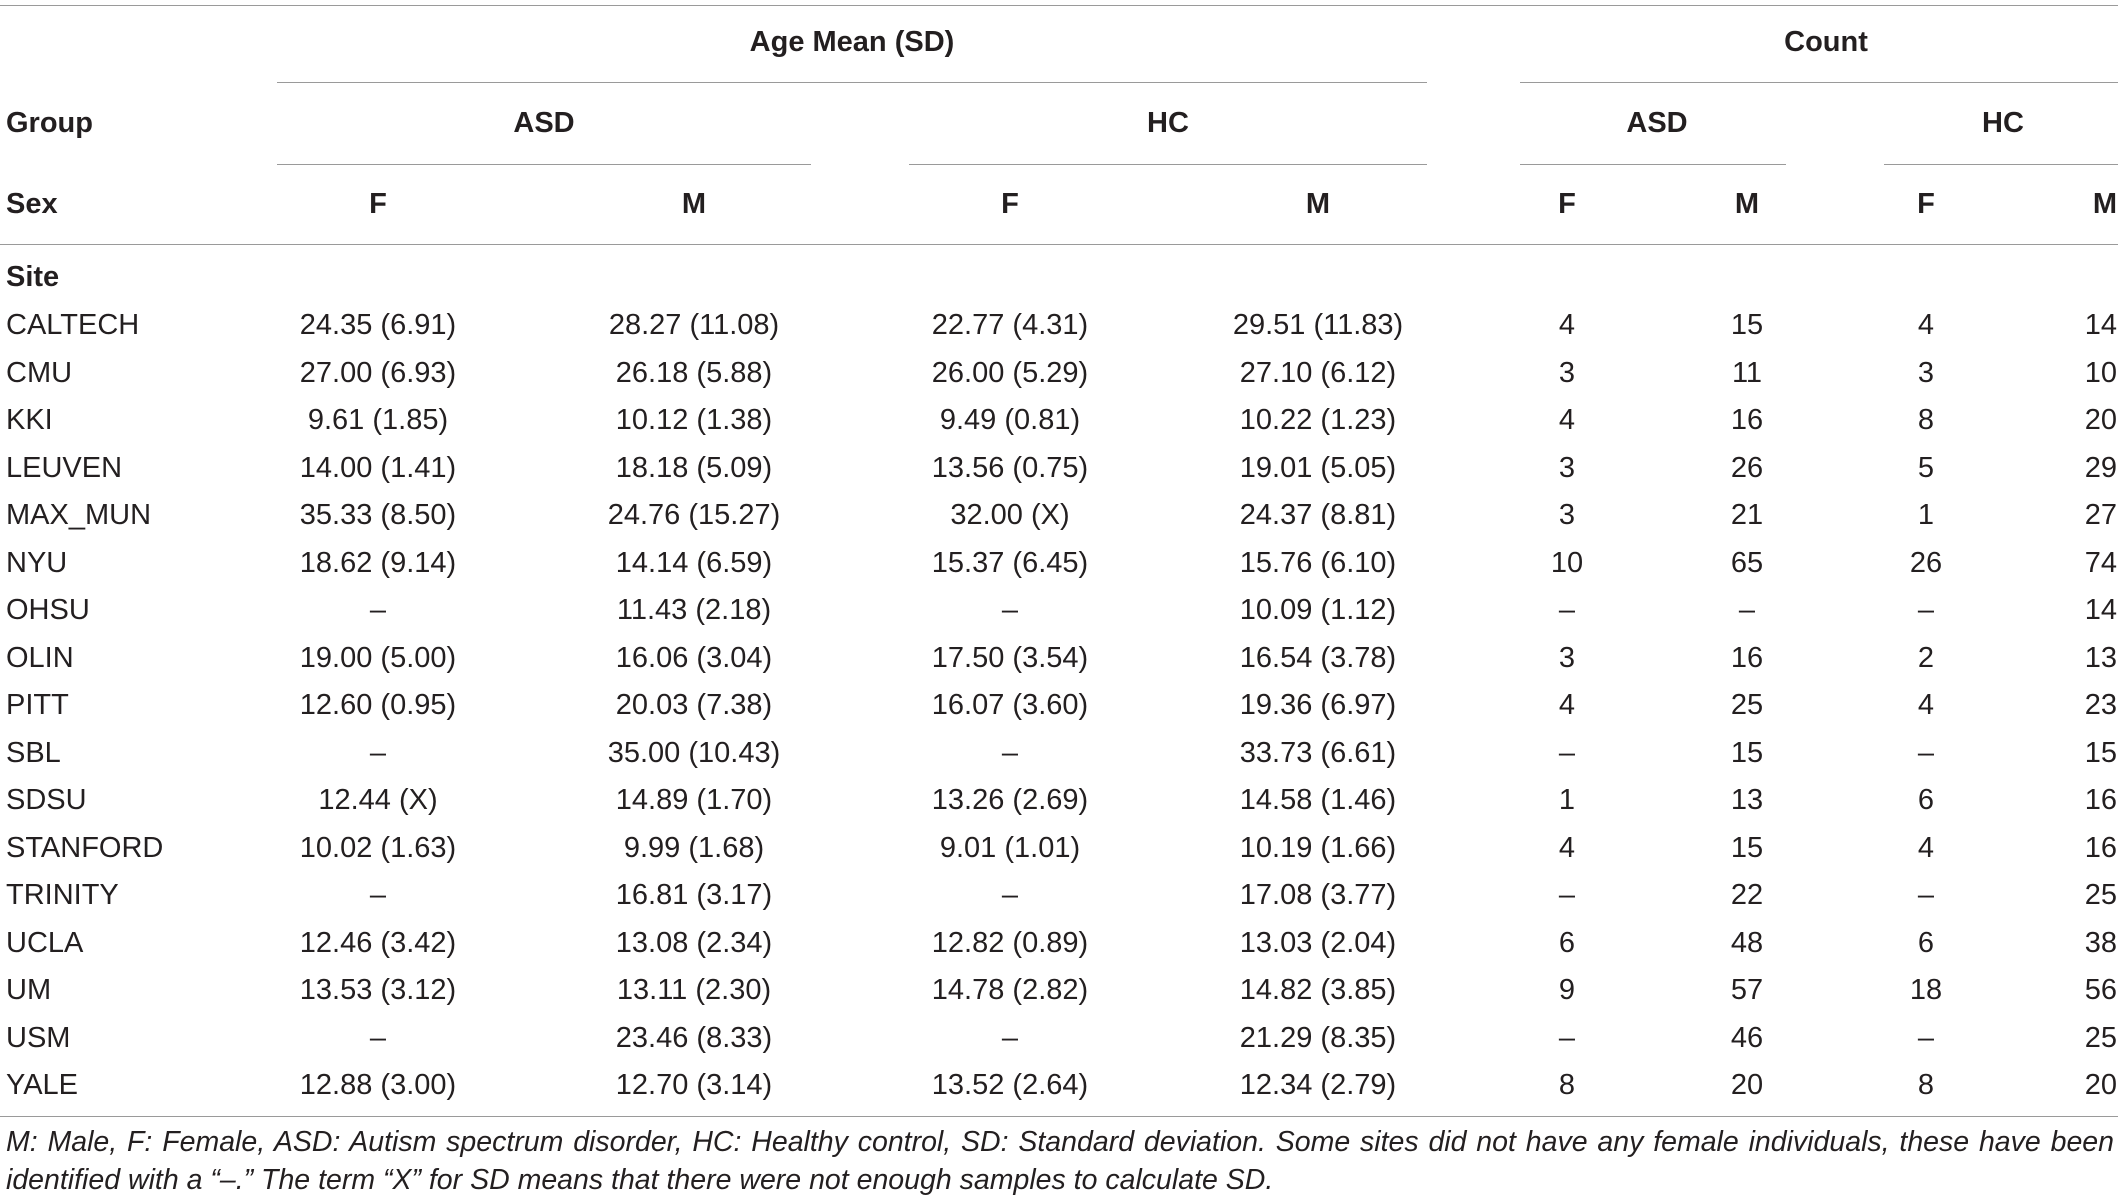 The width and height of the screenshot is (2118, 1201). What do you see at coordinates (1567, 204) in the screenshot?
I see `count-asd-f-header: F` at bounding box center [1567, 204].